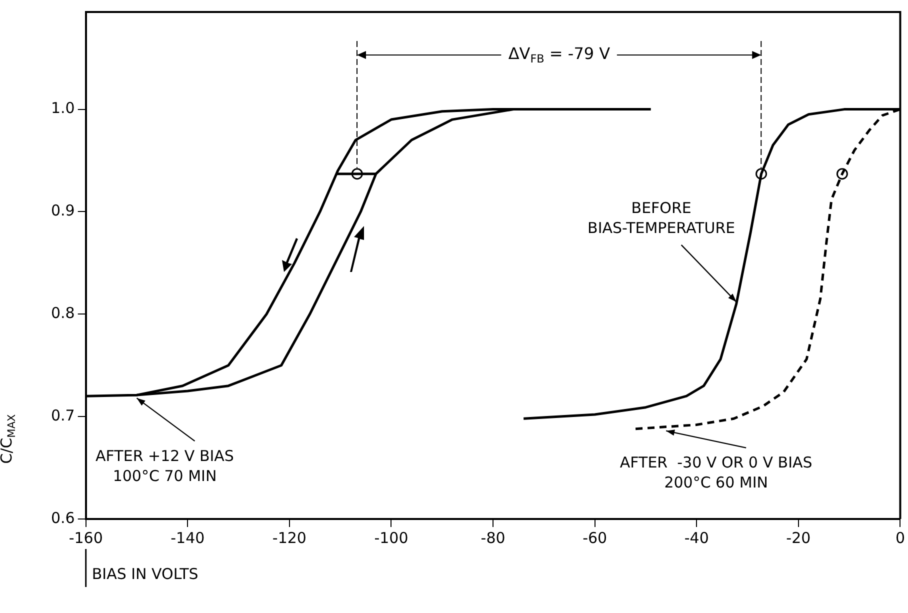 This screenshot has height=613, width=908. Describe the element at coordinates (165, 465) in the screenshot. I see `annotation: AFTER +12 V BIAS 100°C 70 MIN` at that location.